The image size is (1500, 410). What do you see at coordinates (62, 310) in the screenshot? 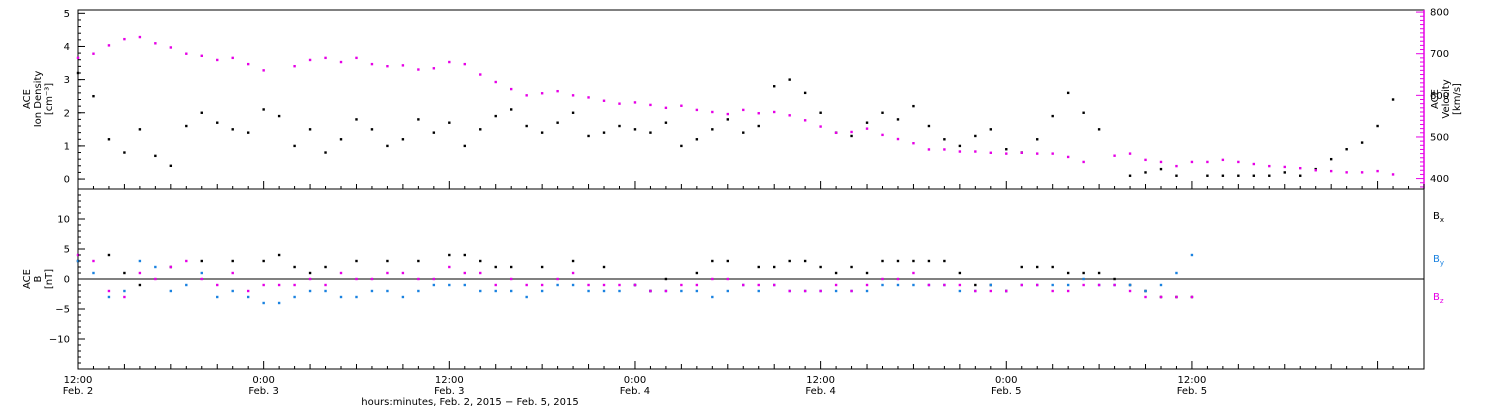
I see `b-tick-label: −5` at bounding box center [62, 310].